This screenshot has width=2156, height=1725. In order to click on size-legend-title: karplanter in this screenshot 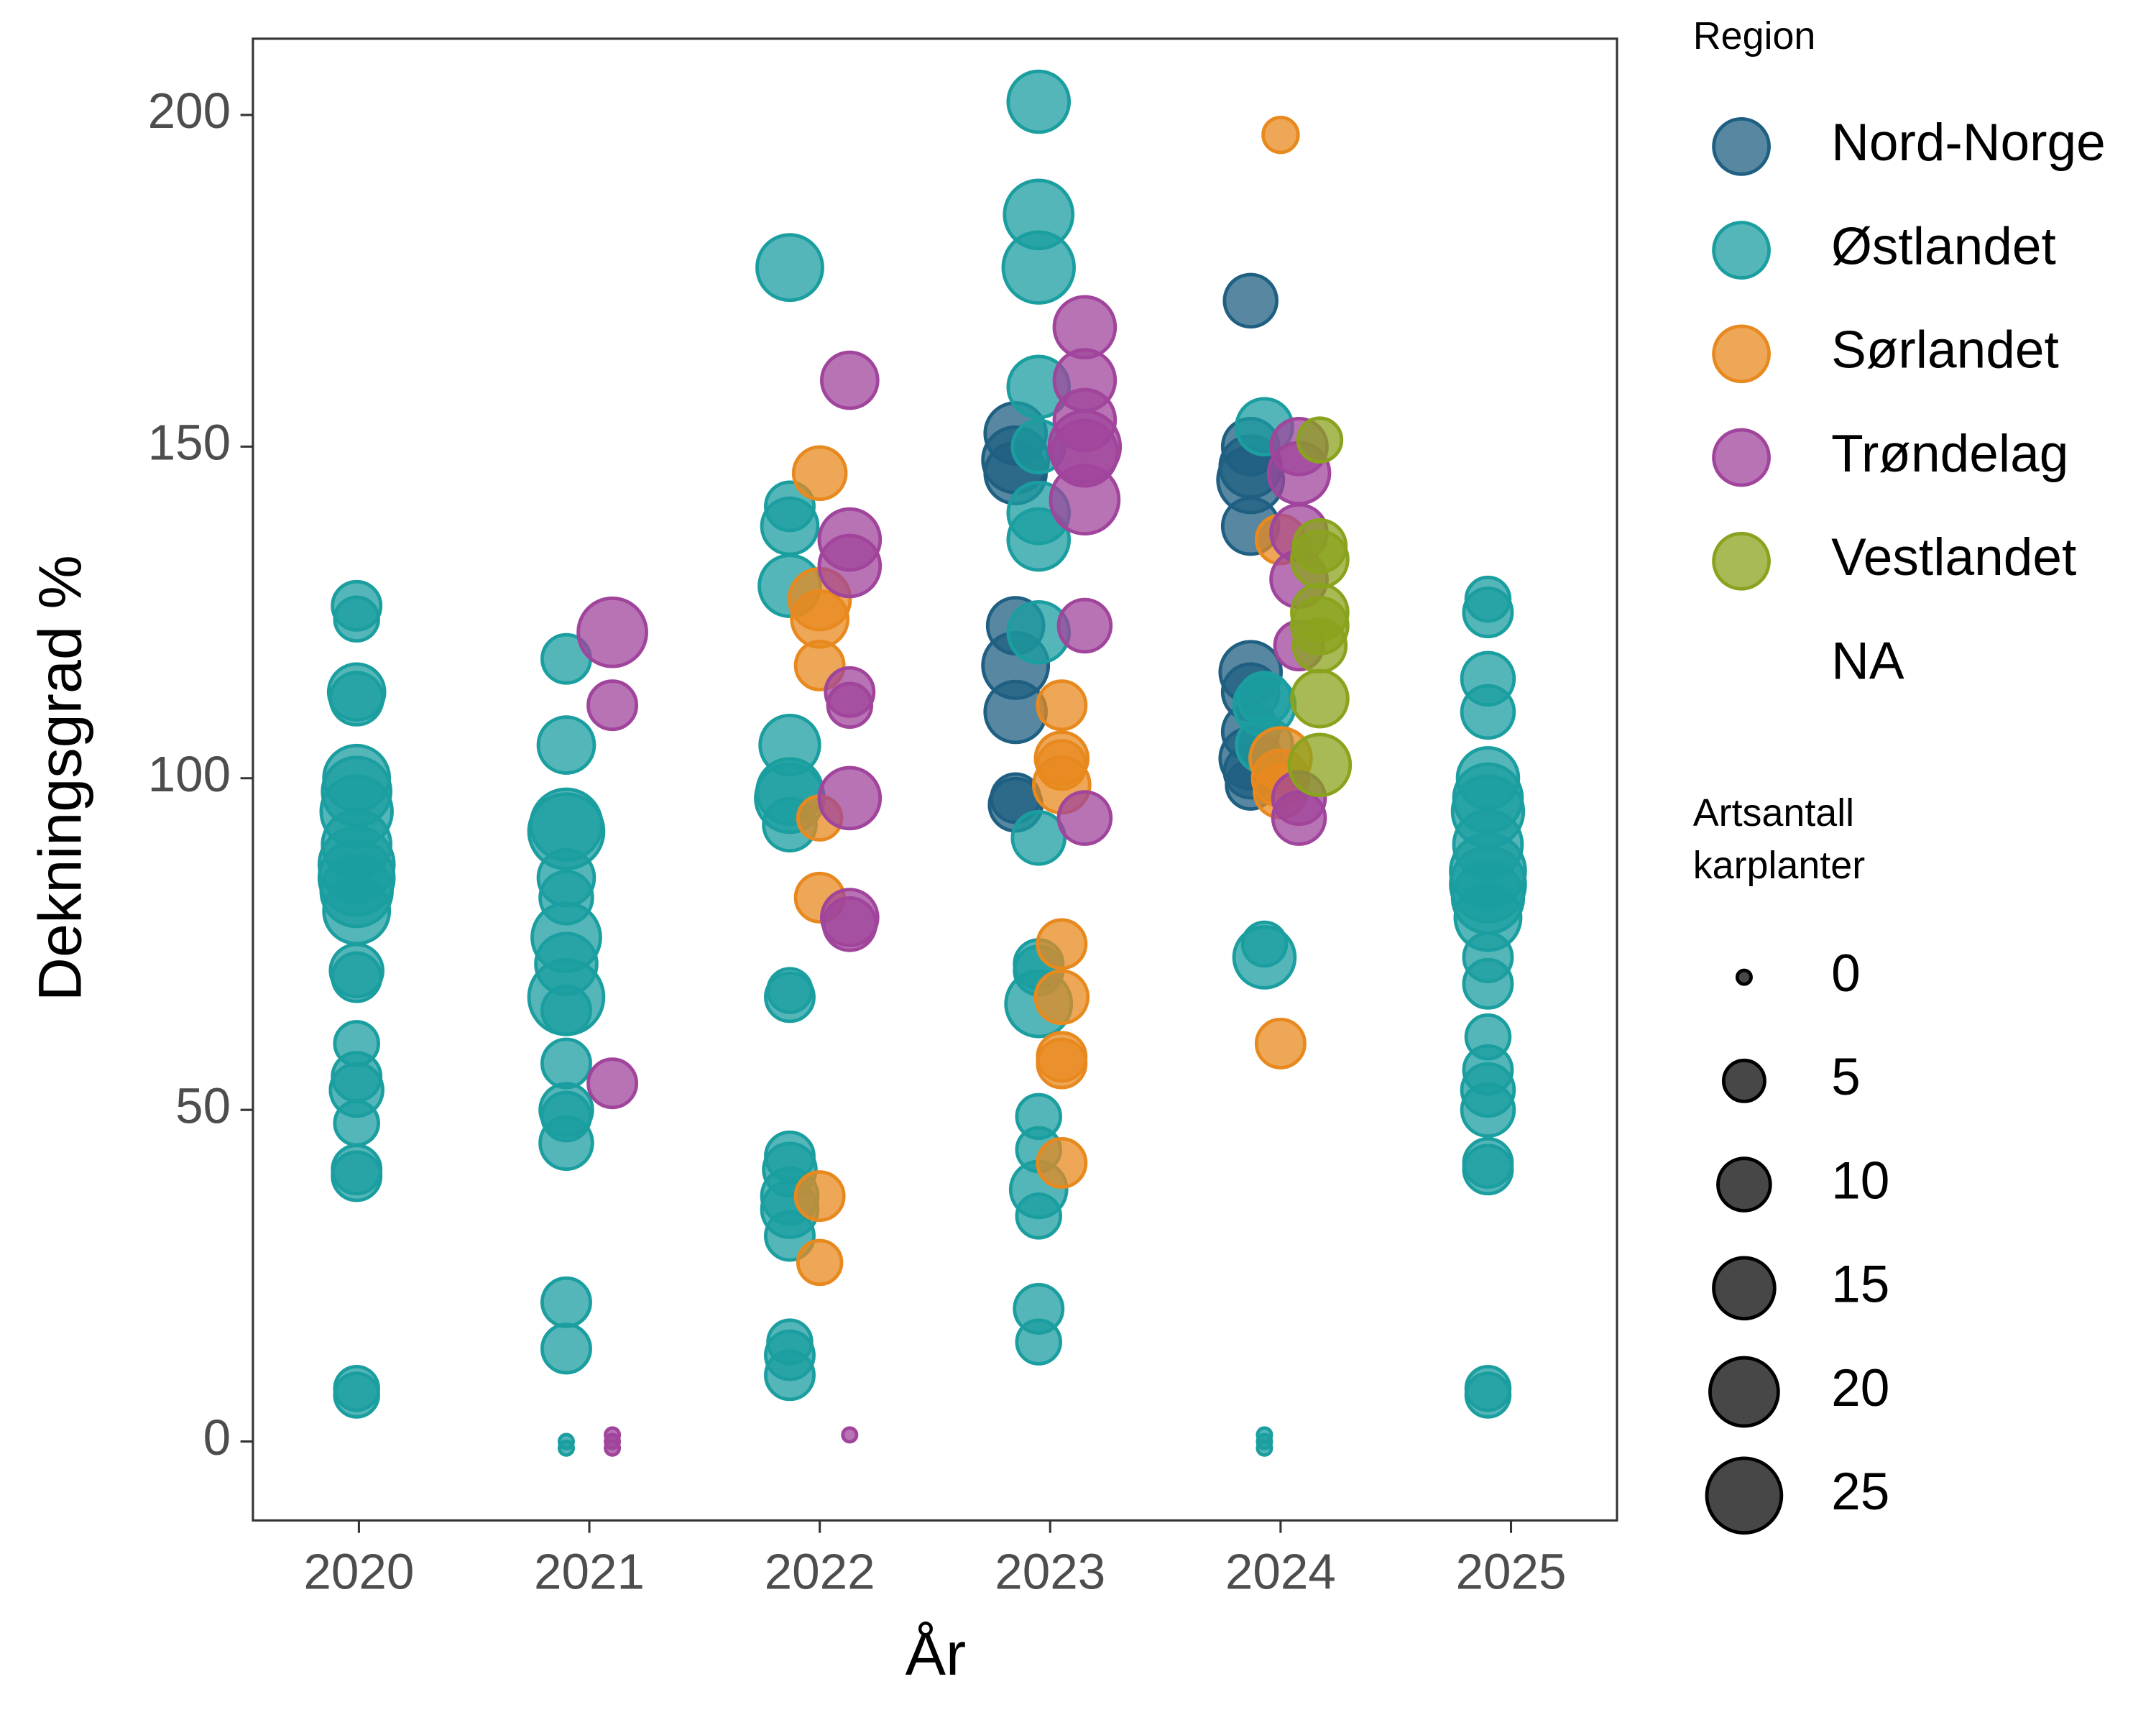, I will do `click(1779, 865)`.